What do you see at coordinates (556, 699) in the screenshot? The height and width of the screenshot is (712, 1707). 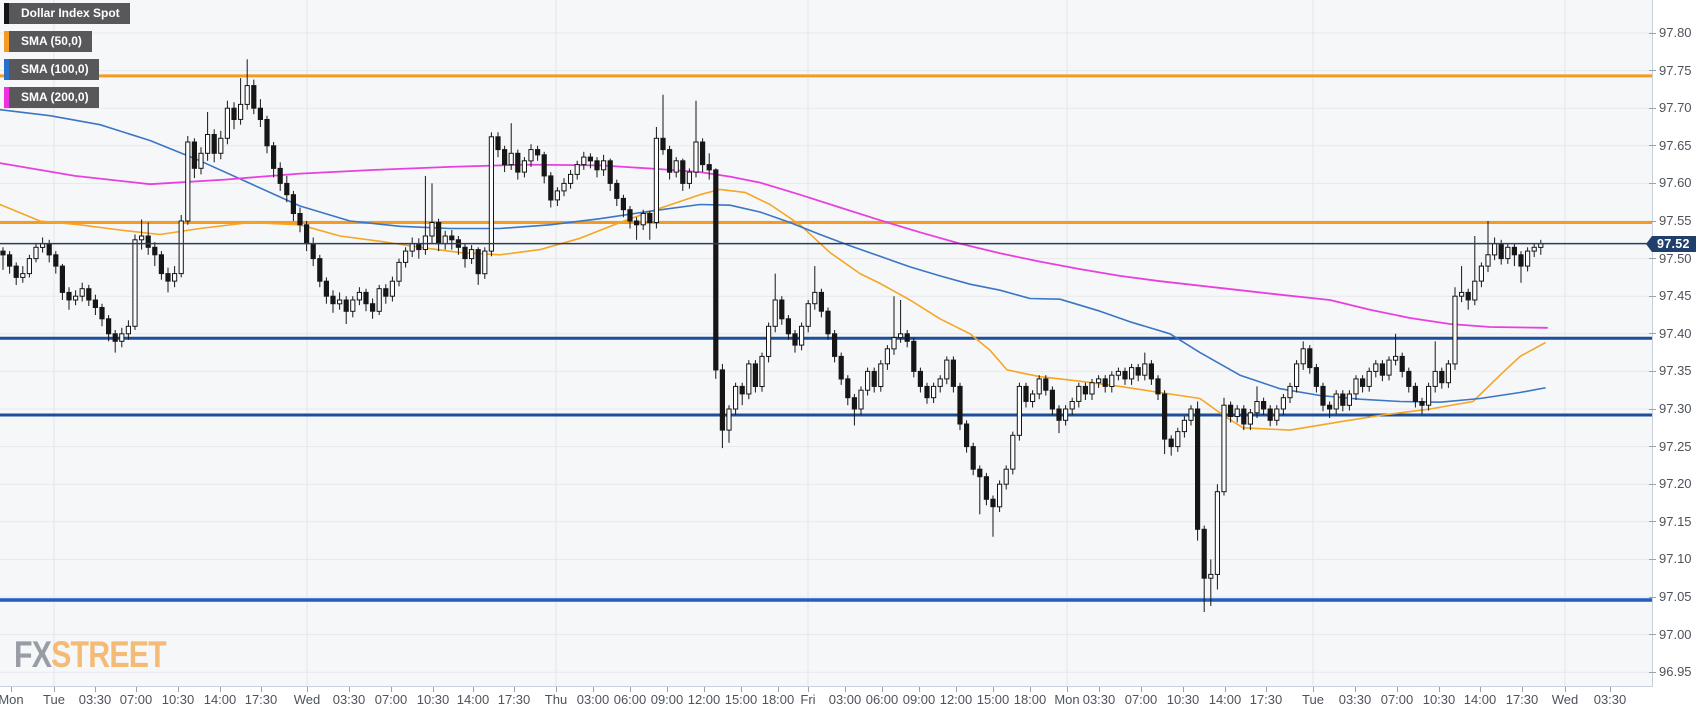 I see `time-axis-label: Thu` at bounding box center [556, 699].